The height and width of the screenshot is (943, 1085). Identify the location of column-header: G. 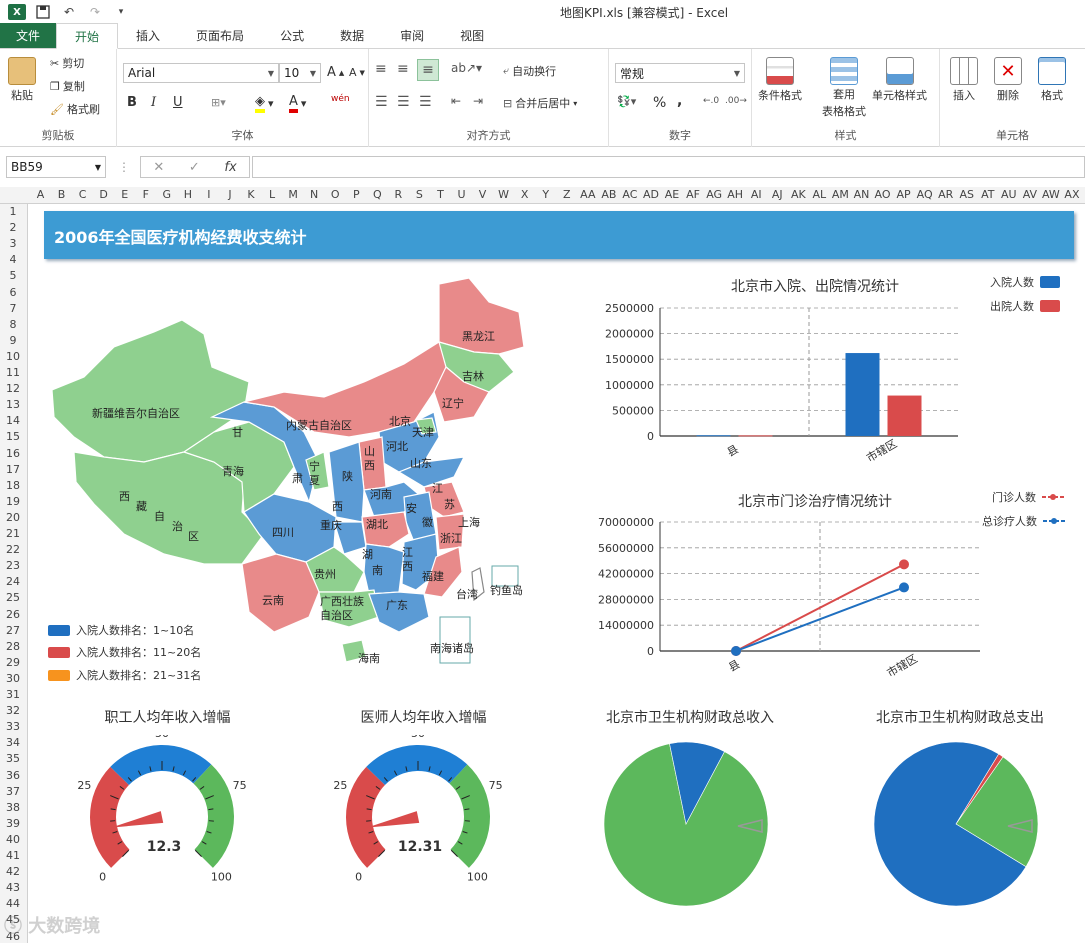
(167, 194).